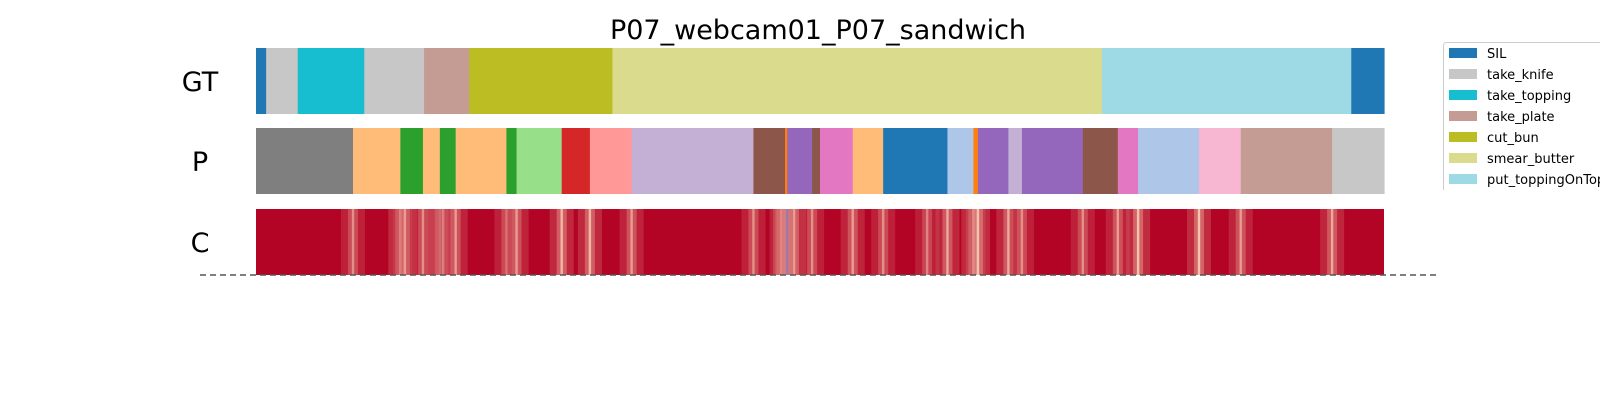 Image resolution: width=1600 pixels, height=400 pixels. I want to click on legend-label: smear_butter, so click(1531, 159).